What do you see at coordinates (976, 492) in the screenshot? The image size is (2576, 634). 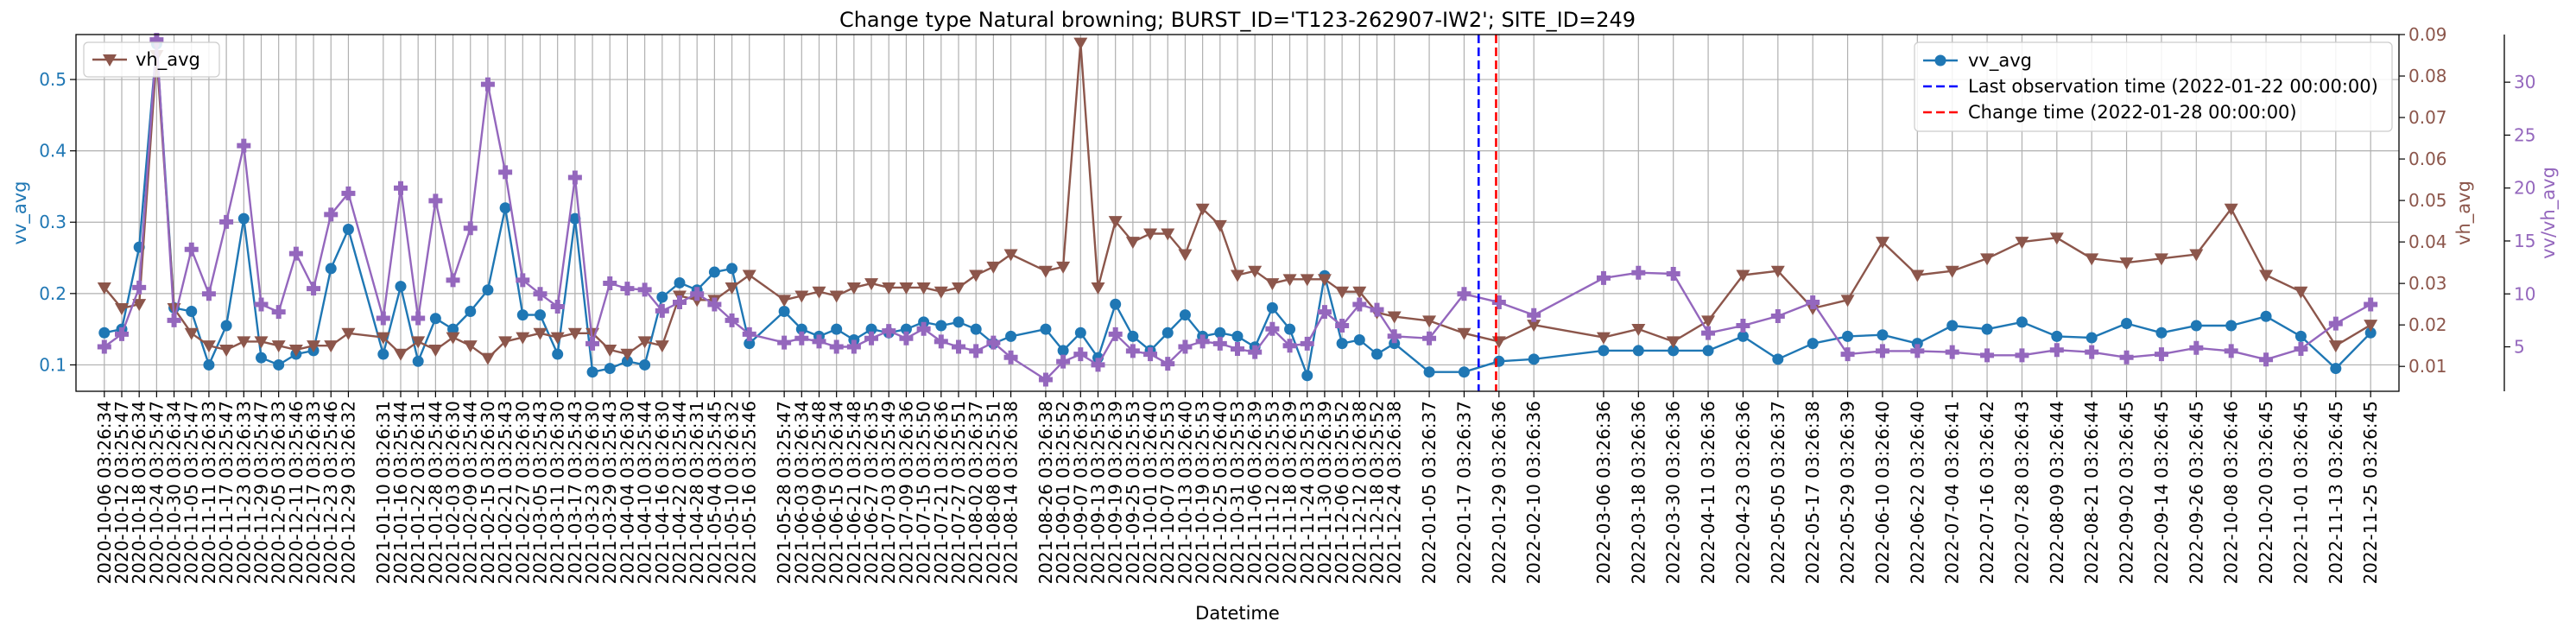 I see `x-tick-label: 2021-08-02 03:26:37` at bounding box center [976, 492].